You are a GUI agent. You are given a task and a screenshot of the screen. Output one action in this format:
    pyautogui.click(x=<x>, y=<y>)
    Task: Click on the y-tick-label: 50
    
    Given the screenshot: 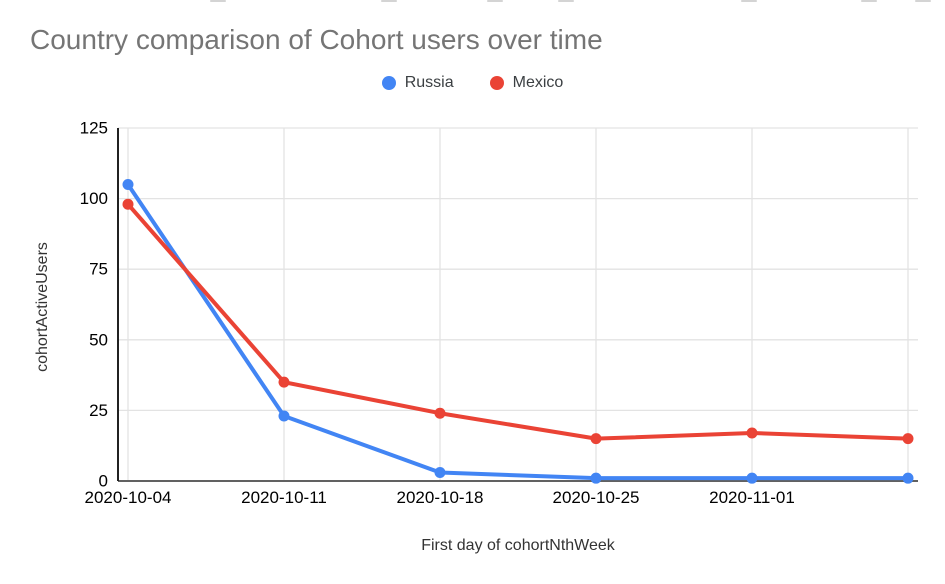 What is the action you would take?
    pyautogui.click(x=98, y=339)
    